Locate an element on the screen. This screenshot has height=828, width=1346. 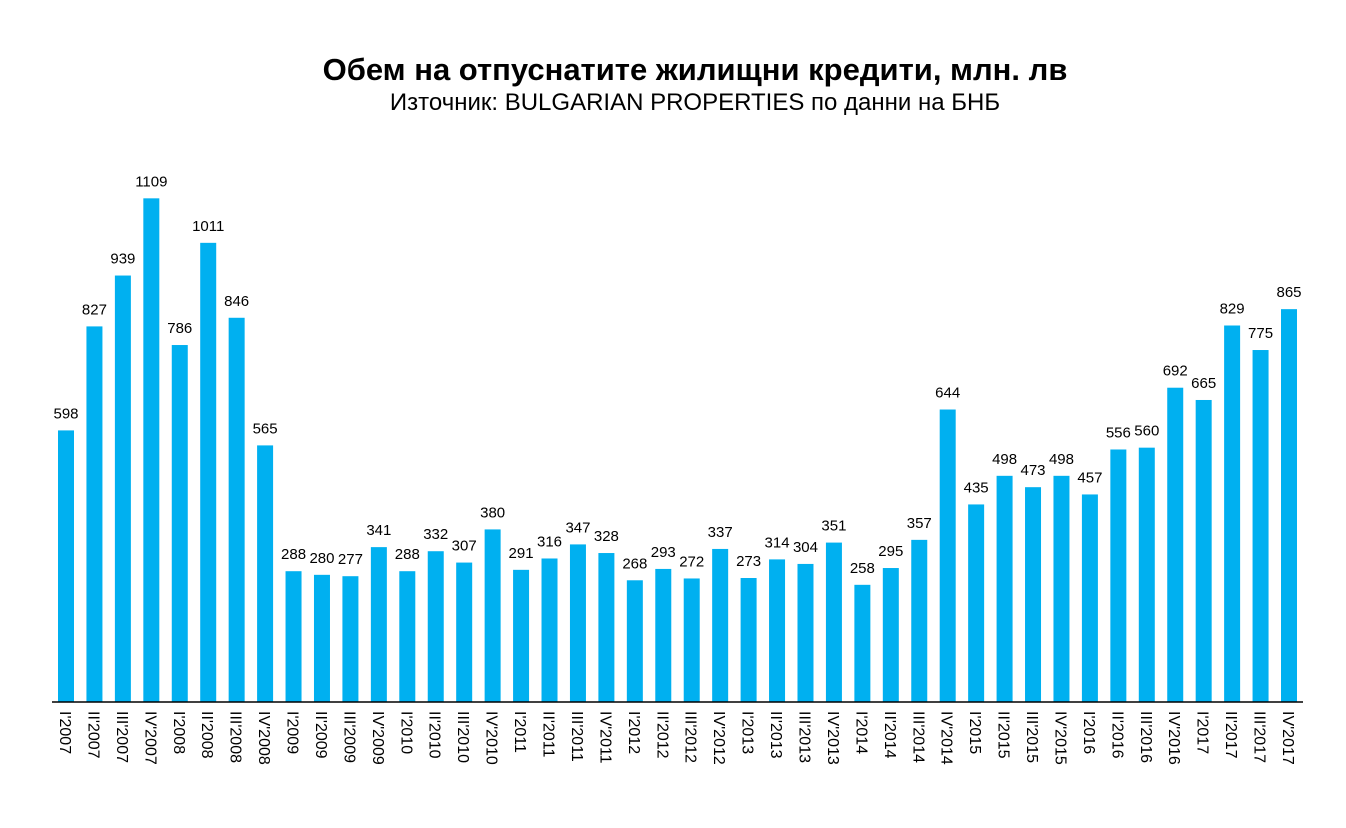
x-tick-label: II'2014 is located at coordinates (889, 735).